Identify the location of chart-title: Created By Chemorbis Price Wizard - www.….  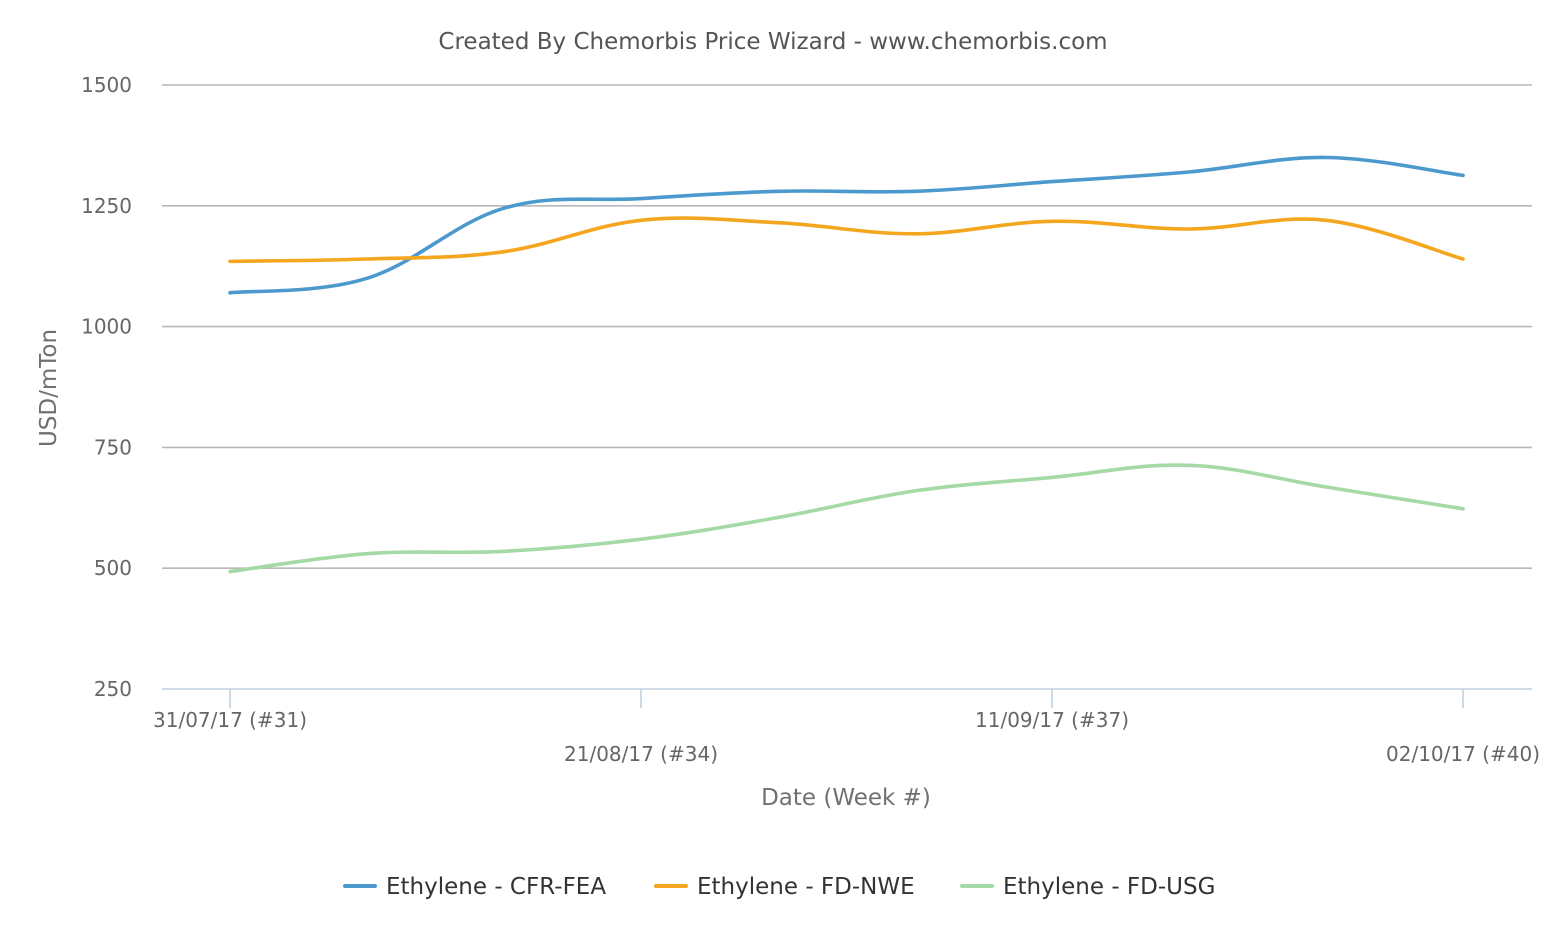
(772, 42).